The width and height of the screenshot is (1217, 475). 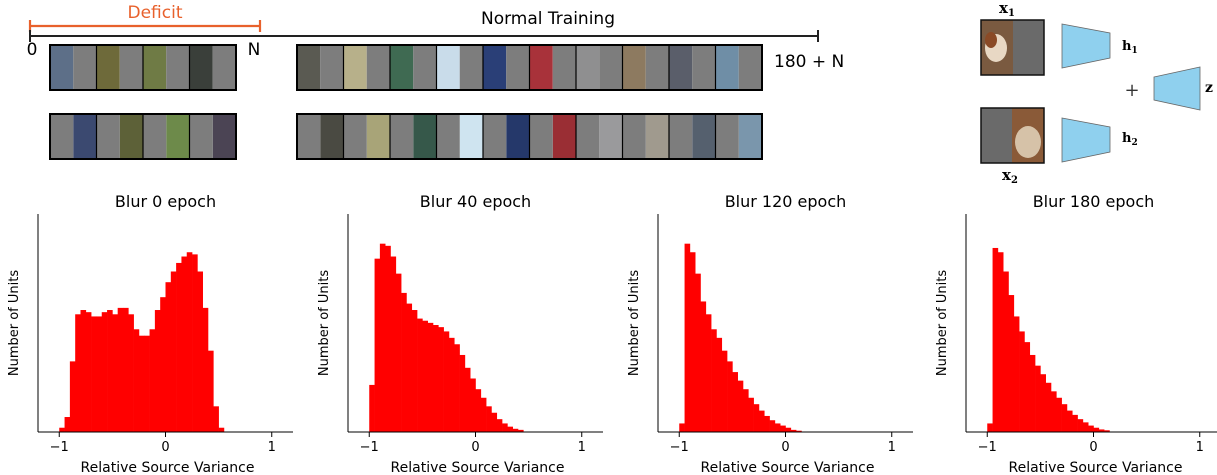 What do you see at coordinates (165, 201) in the screenshot?
I see `chart-title: Blur 0 epoch` at bounding box center [165, 201].